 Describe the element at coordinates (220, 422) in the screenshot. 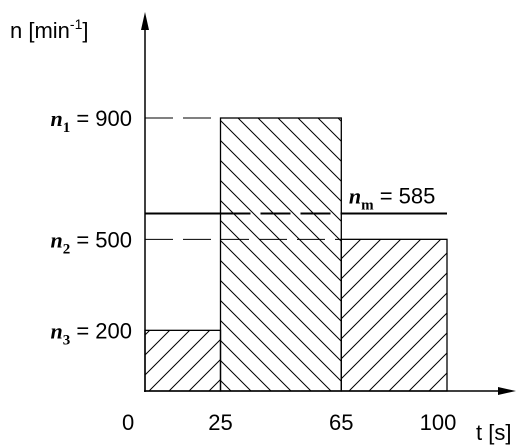

I see `x-tick-label-25: 25` at that location.